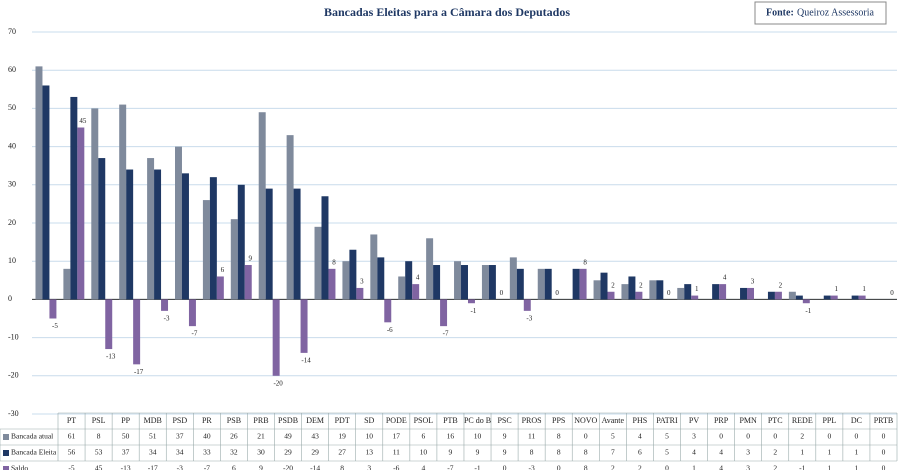 This screenshot has height=475, width=900. What do you see at coordinates (288, 467) in the screenshot?
I see `table-cell: -20` at bounding box center [288, 467].